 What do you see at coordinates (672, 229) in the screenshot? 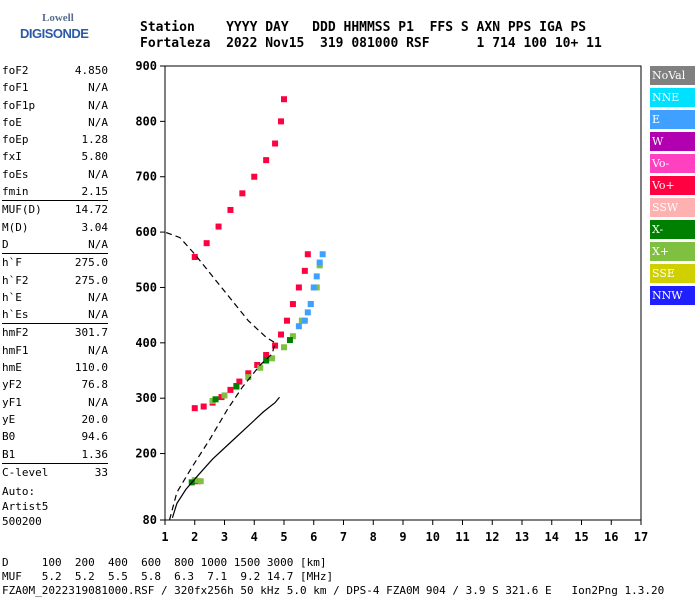
I see `legend-item: X-` at bounding box center [672, 229].